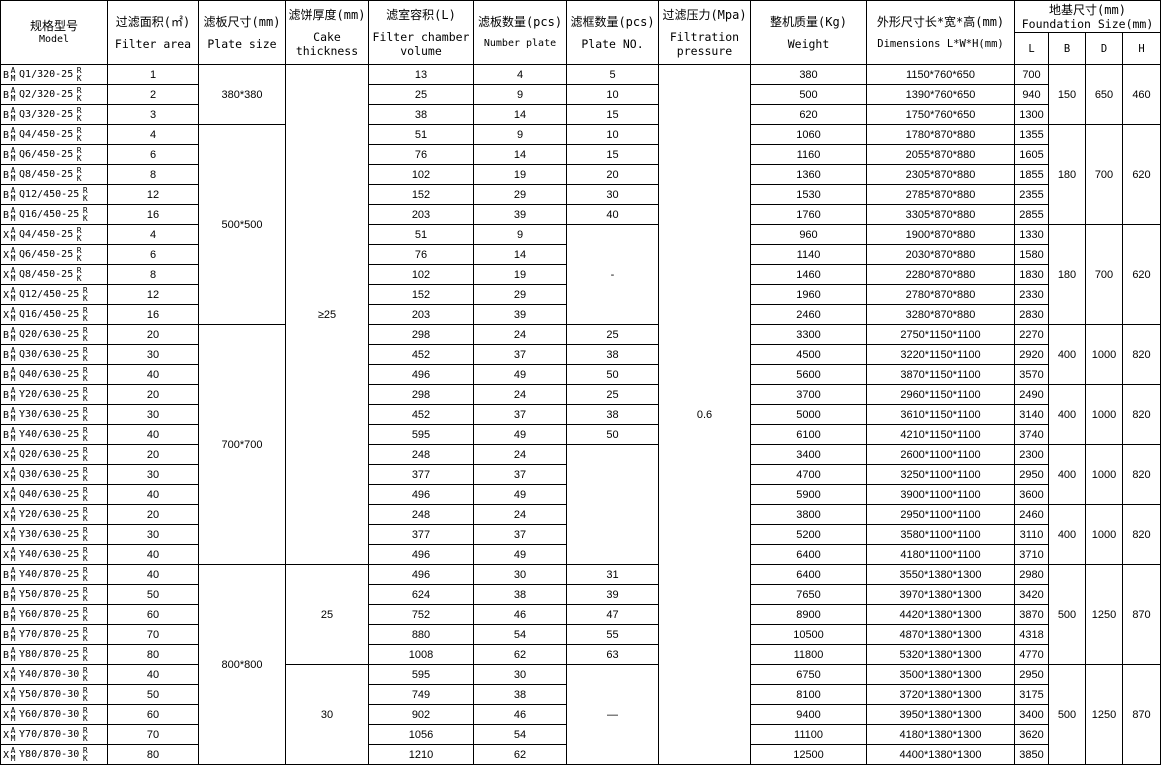 Image resolution: width=1161 pixels, height=766 pixels. I want to click on foundation-l-cell: 3570, so click(1031, 374).